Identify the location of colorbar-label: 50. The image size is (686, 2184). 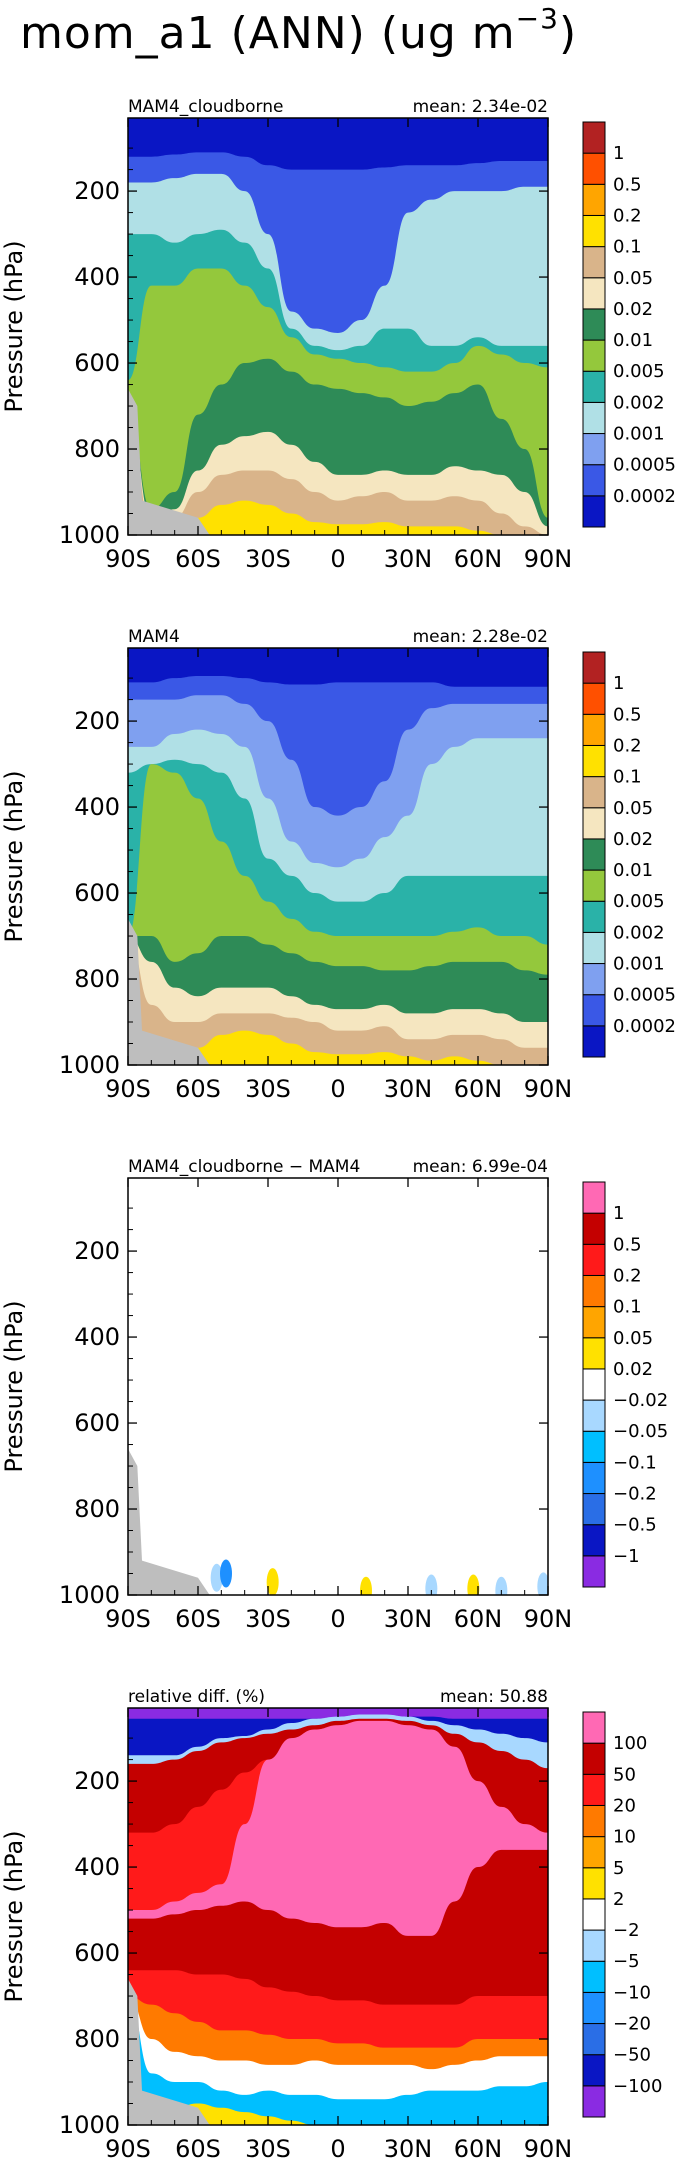
(624, 1774).